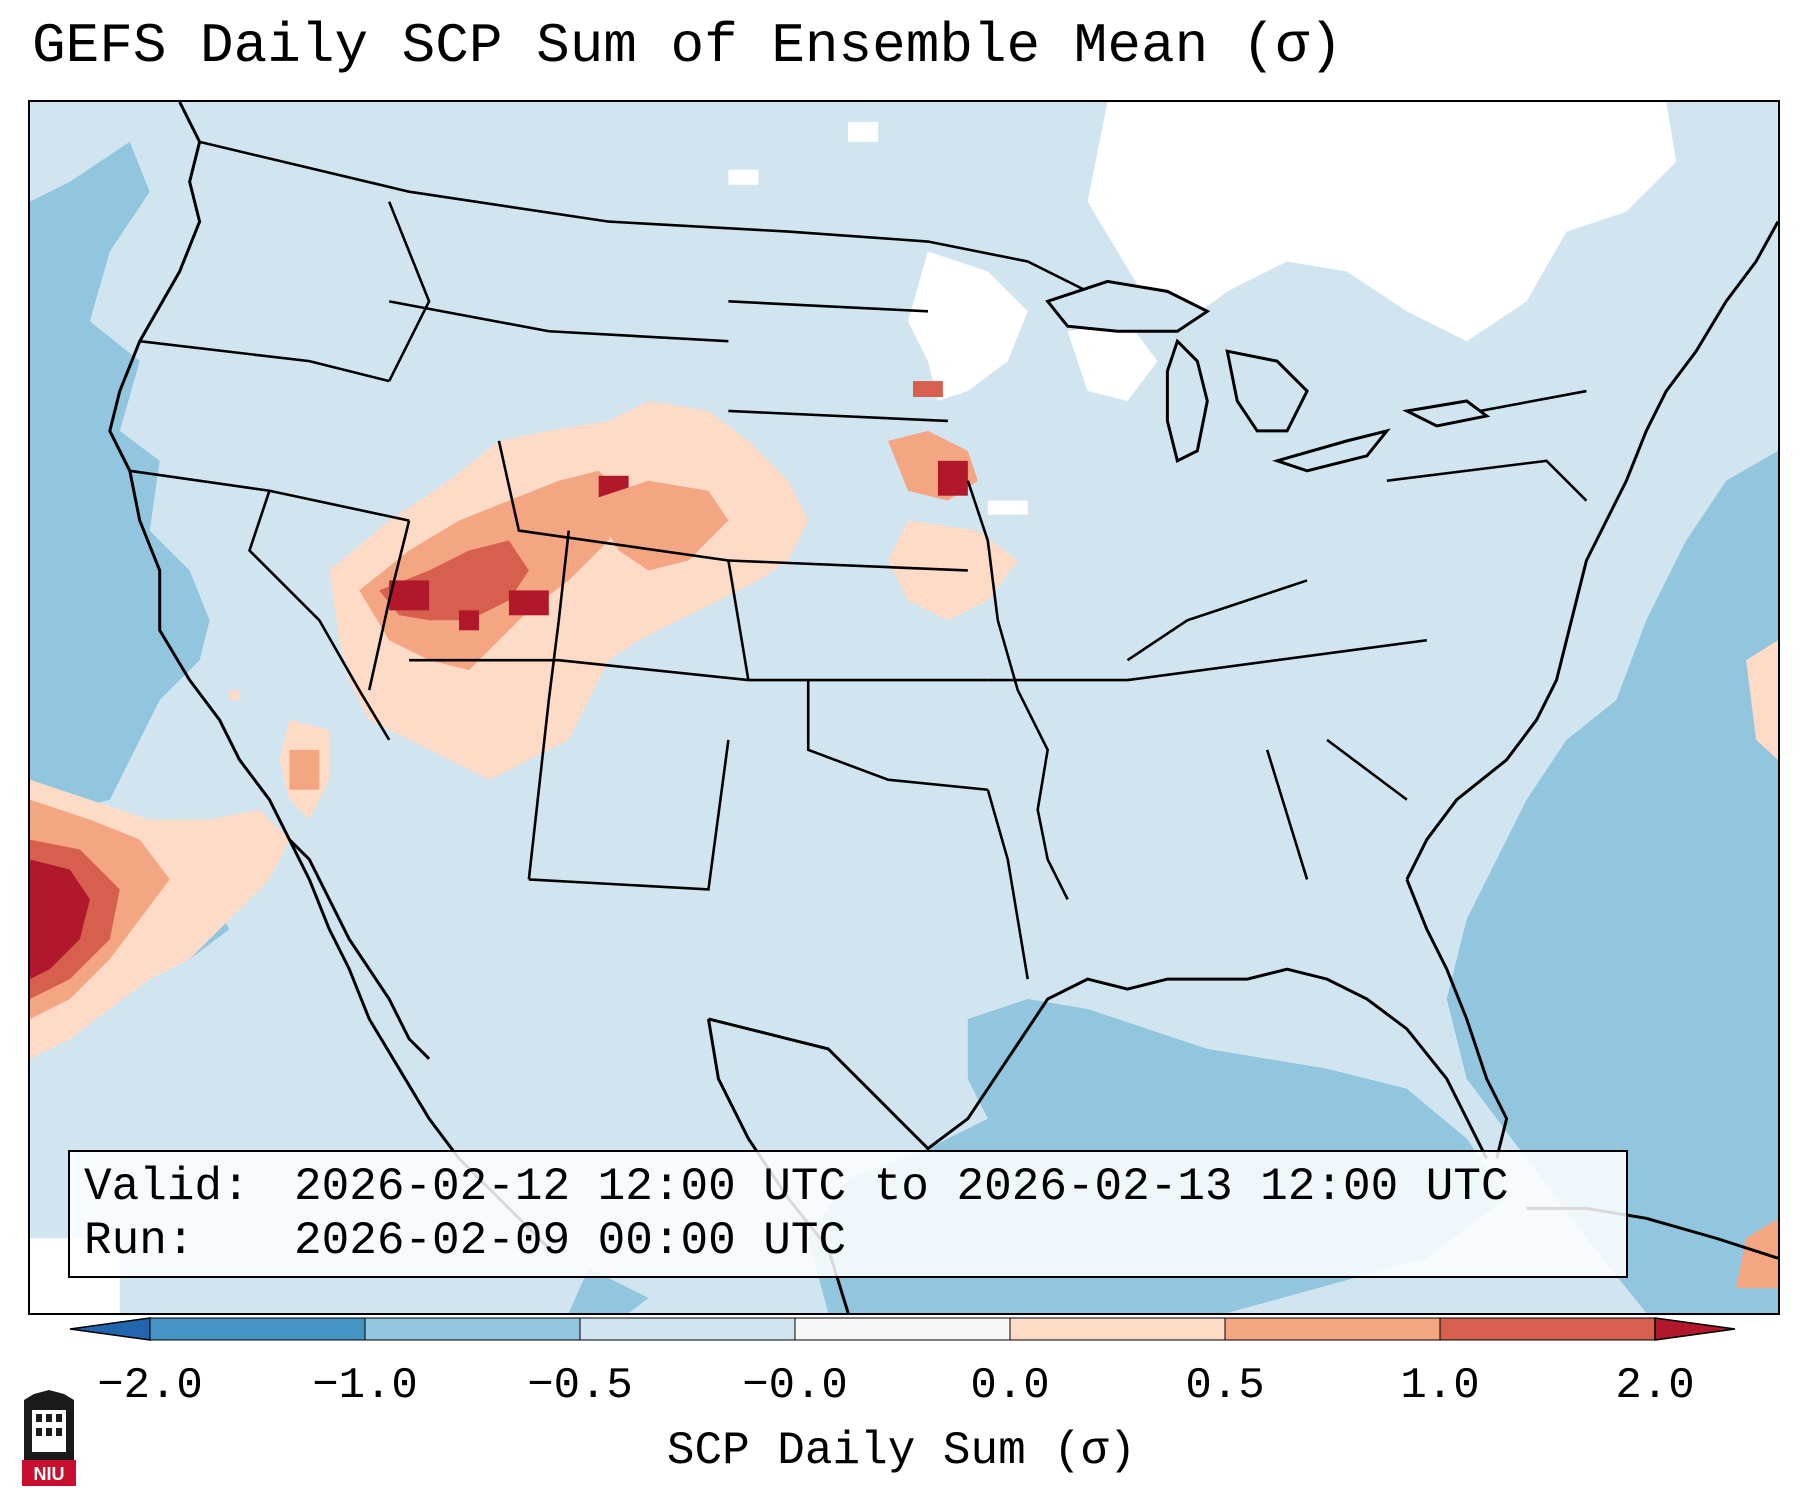  I want to click on pa-border, so click(1487, 480).